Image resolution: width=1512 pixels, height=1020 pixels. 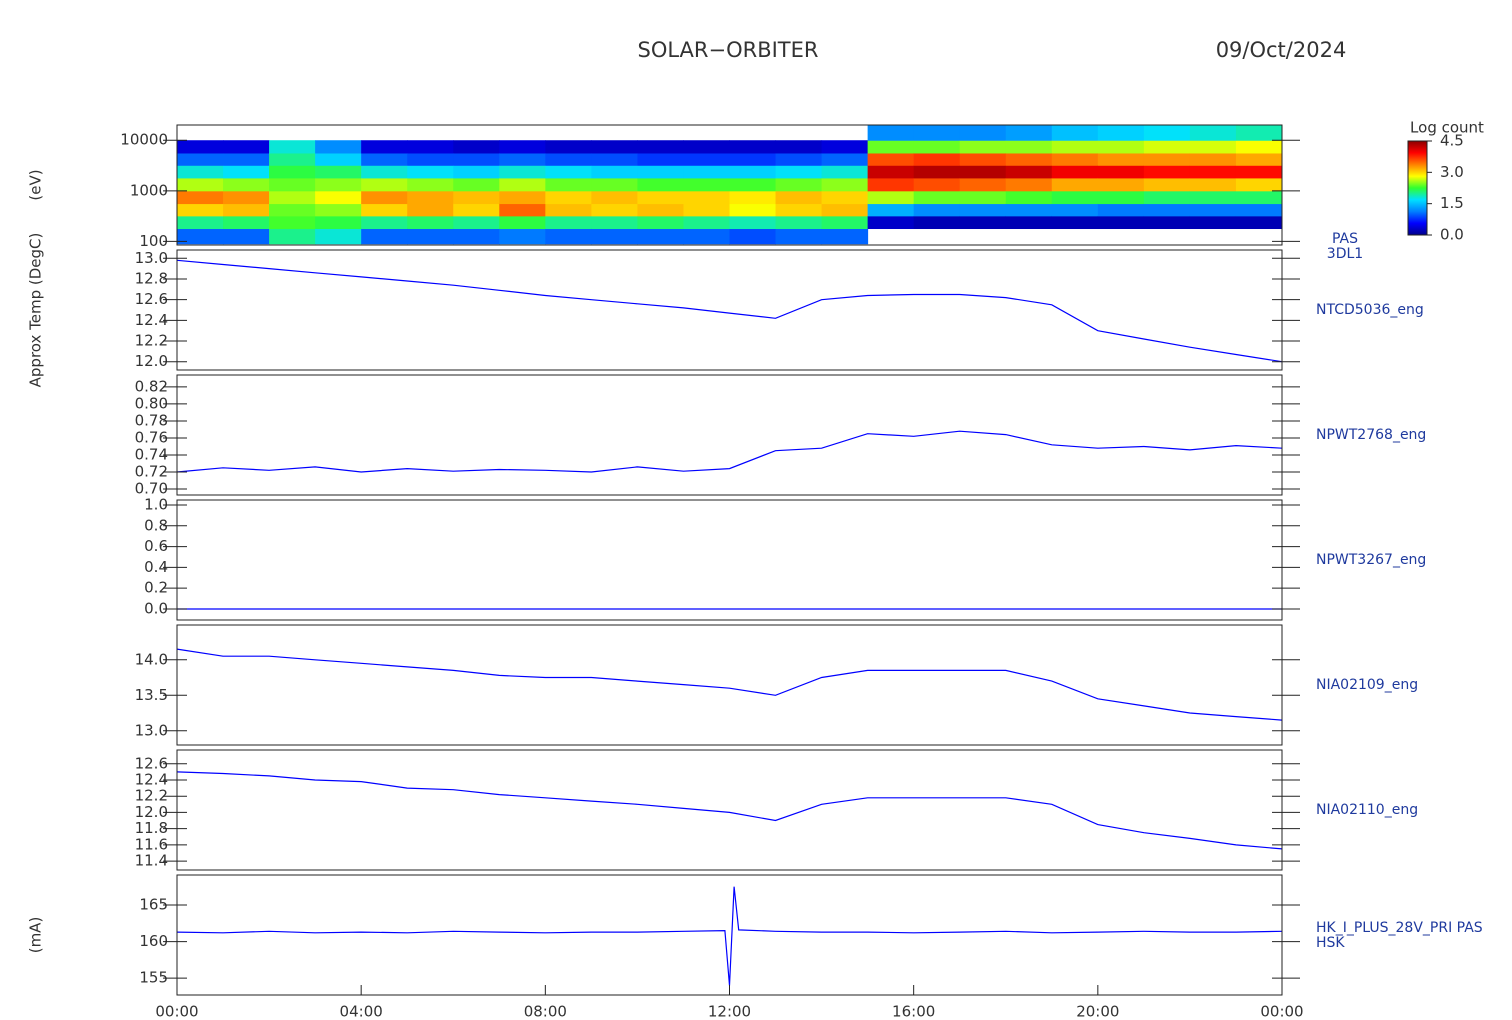 I want to click on panel-label: NIA02110_eng, so click(x=1367, y=810).